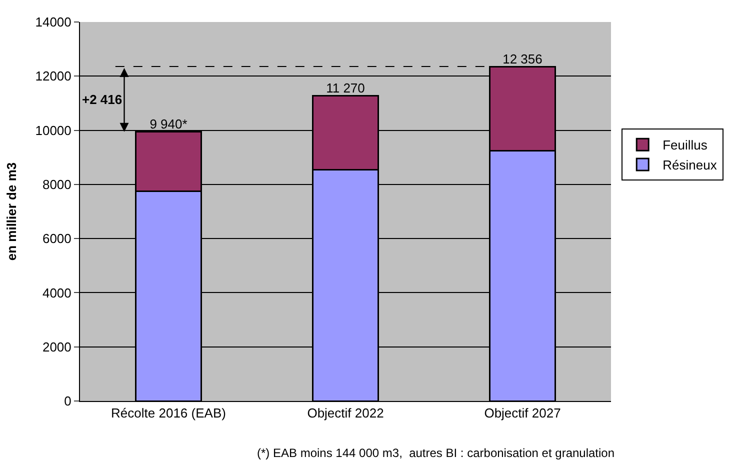  Describe the element at coordinates (57, 238) in the screenshot. I see `y-tick-label: 6000` at that location.